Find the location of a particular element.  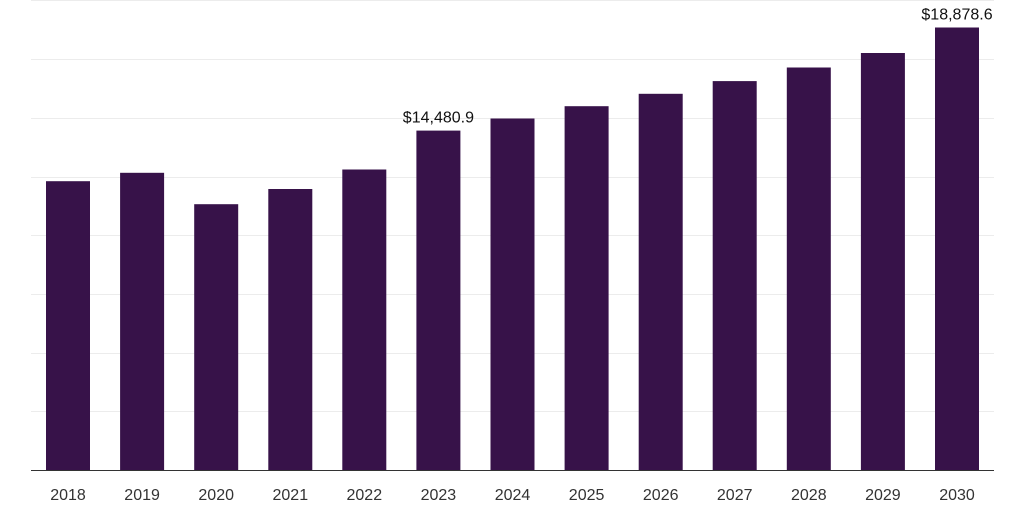

bar-2023 is located at coordinates (438, 300).